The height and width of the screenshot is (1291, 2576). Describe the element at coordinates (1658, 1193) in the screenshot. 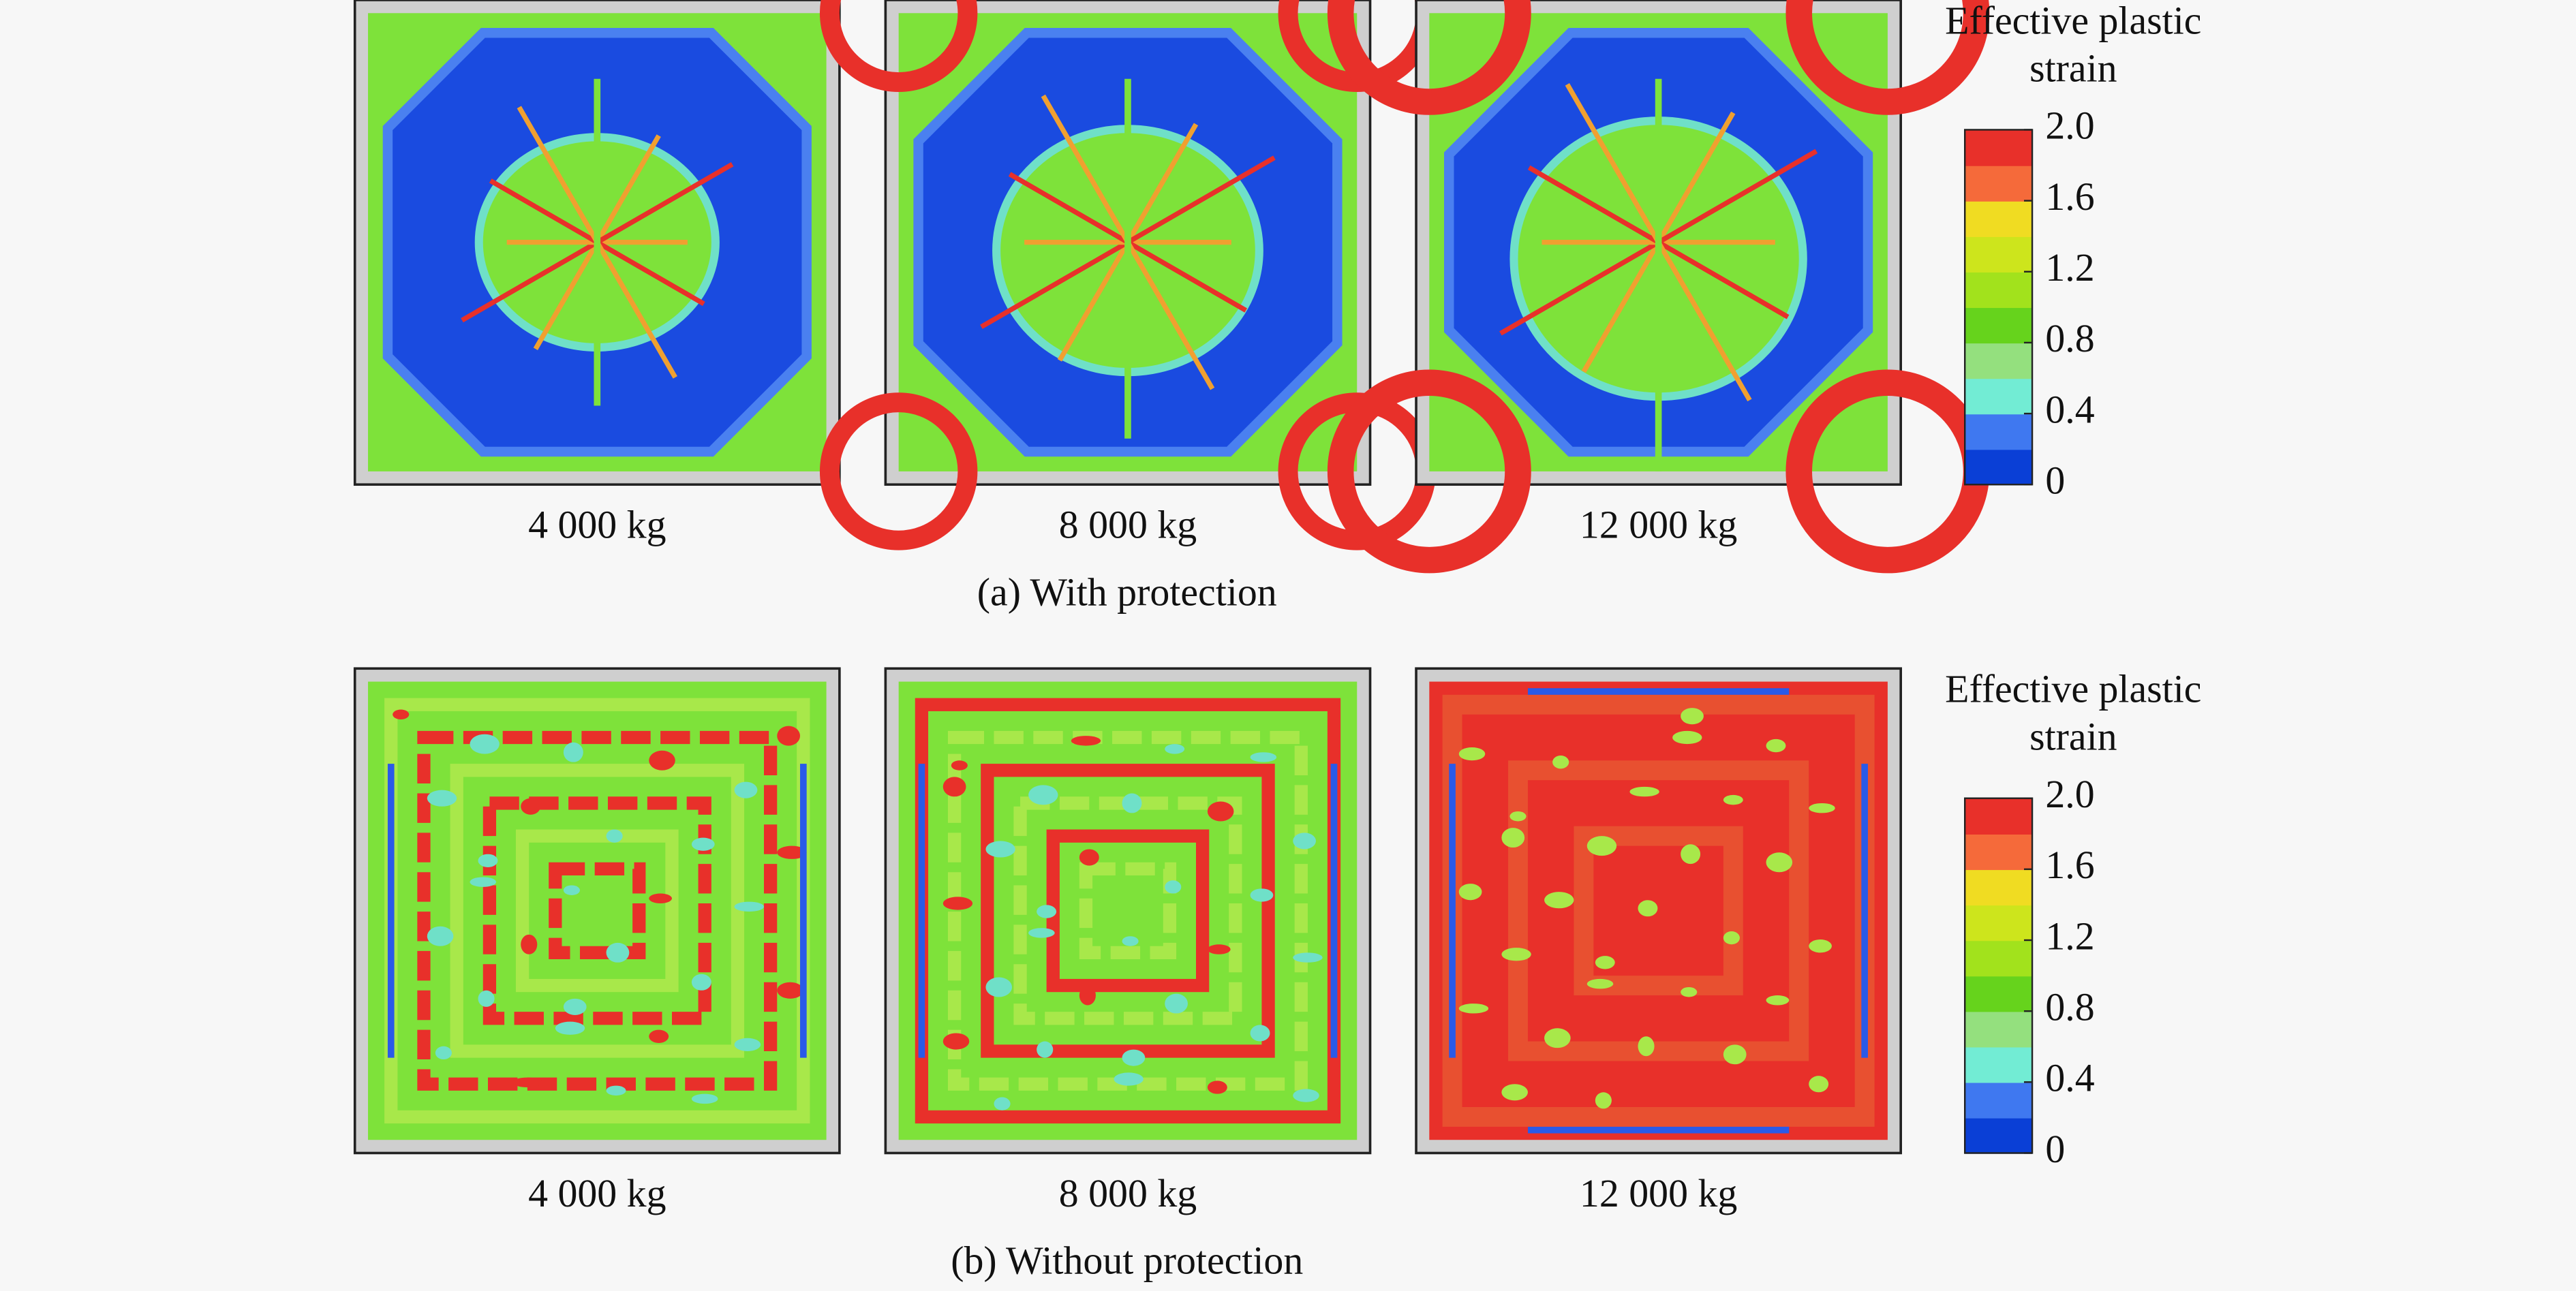

I see `panel-label: 12 000 kg` at that location.